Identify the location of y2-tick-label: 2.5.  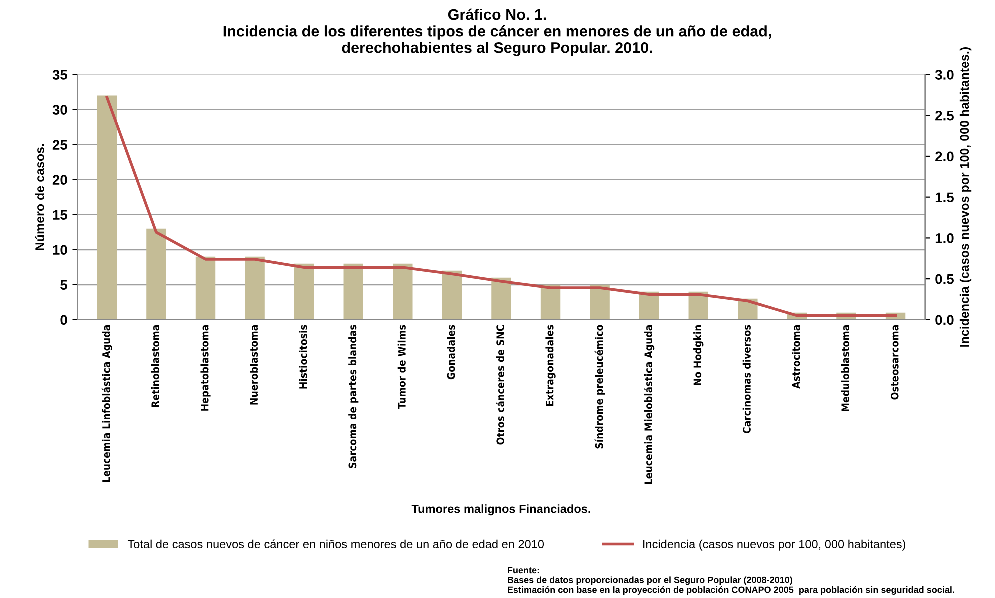
(945, 115).